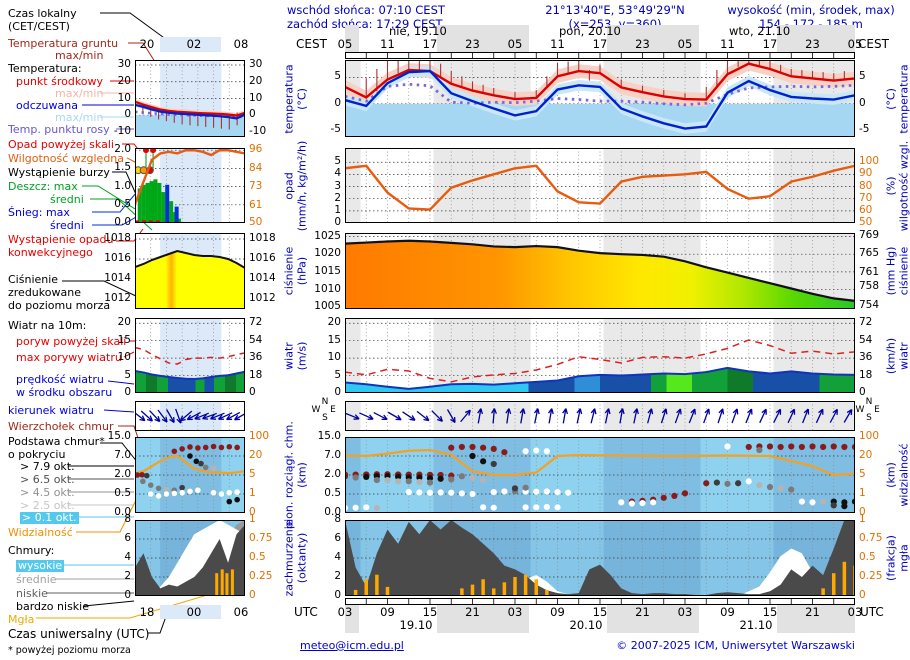 The image size is (910, 660). What do you see at coordinates (21, 619) in the screenshot?
I see `text-label: Mgła` at bounding box center [21, 619].